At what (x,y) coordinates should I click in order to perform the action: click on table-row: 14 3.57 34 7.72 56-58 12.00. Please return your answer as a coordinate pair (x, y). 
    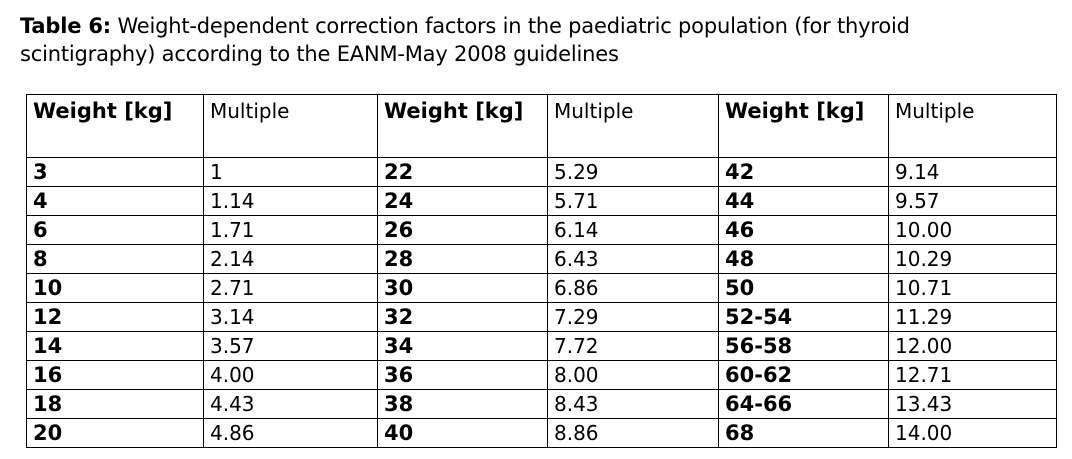
    Looking at the image, I should click on (541, 346).